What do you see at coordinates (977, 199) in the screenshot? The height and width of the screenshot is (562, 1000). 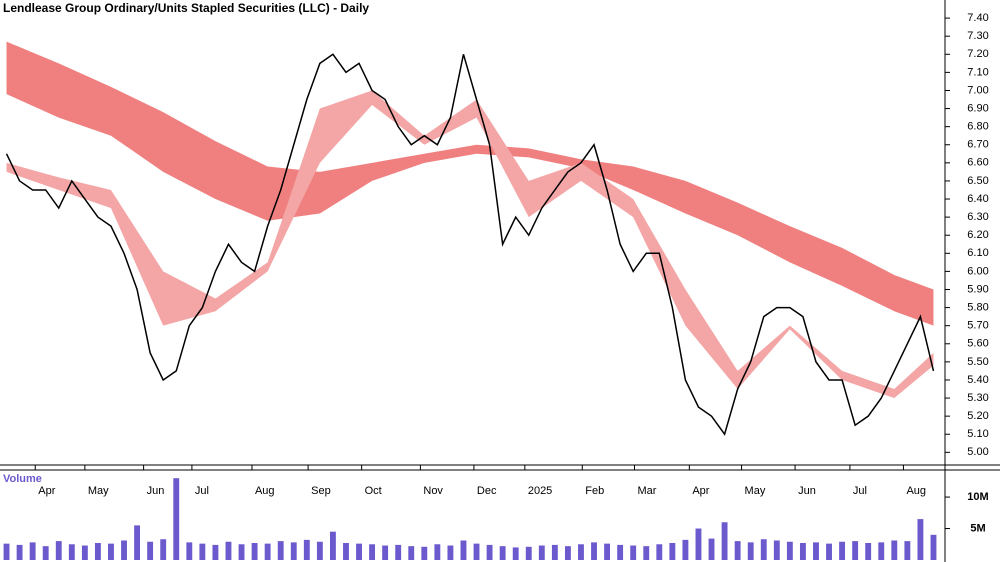 I see `y-tick-label: 6.40` at bounding box center [977, 199].